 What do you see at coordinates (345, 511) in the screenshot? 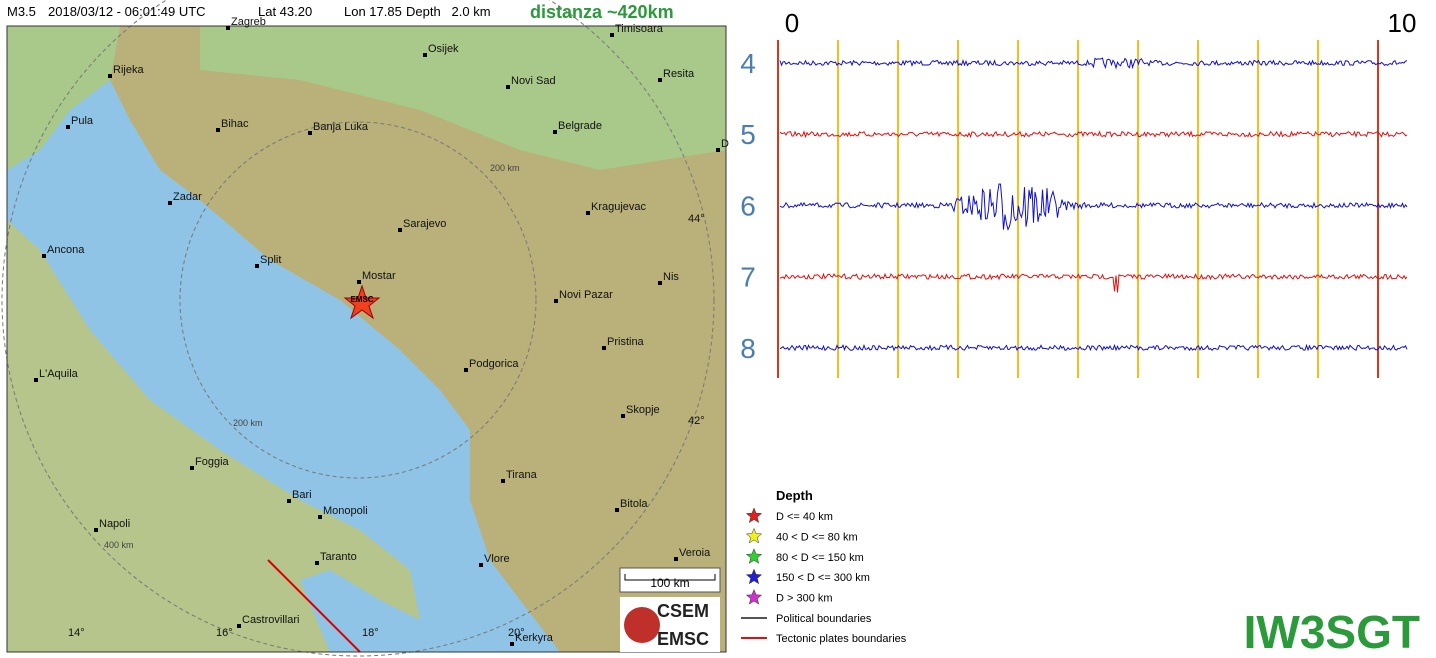
I see `city-label: Monopoli` at bounding box center [345, 511].